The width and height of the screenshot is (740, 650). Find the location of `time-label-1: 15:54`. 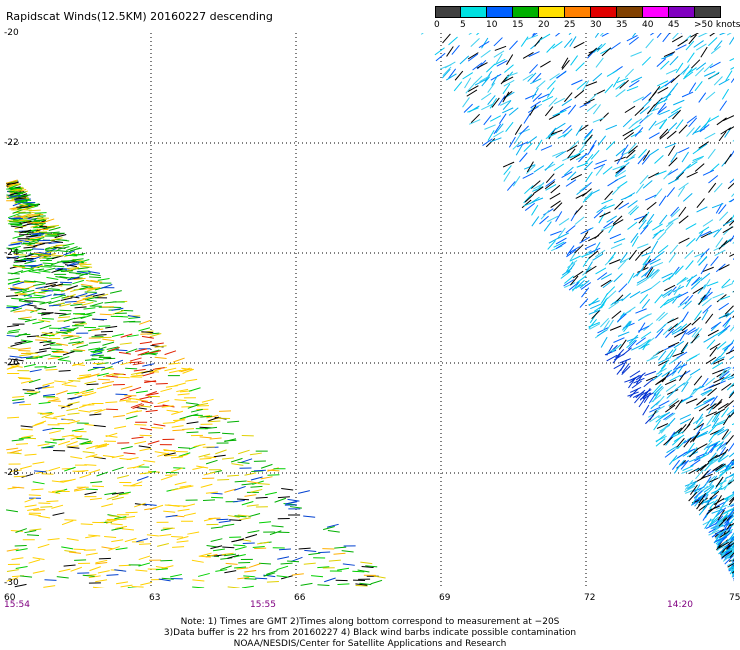

time-label-1: 15:54 is located at coordinates (17, 605).